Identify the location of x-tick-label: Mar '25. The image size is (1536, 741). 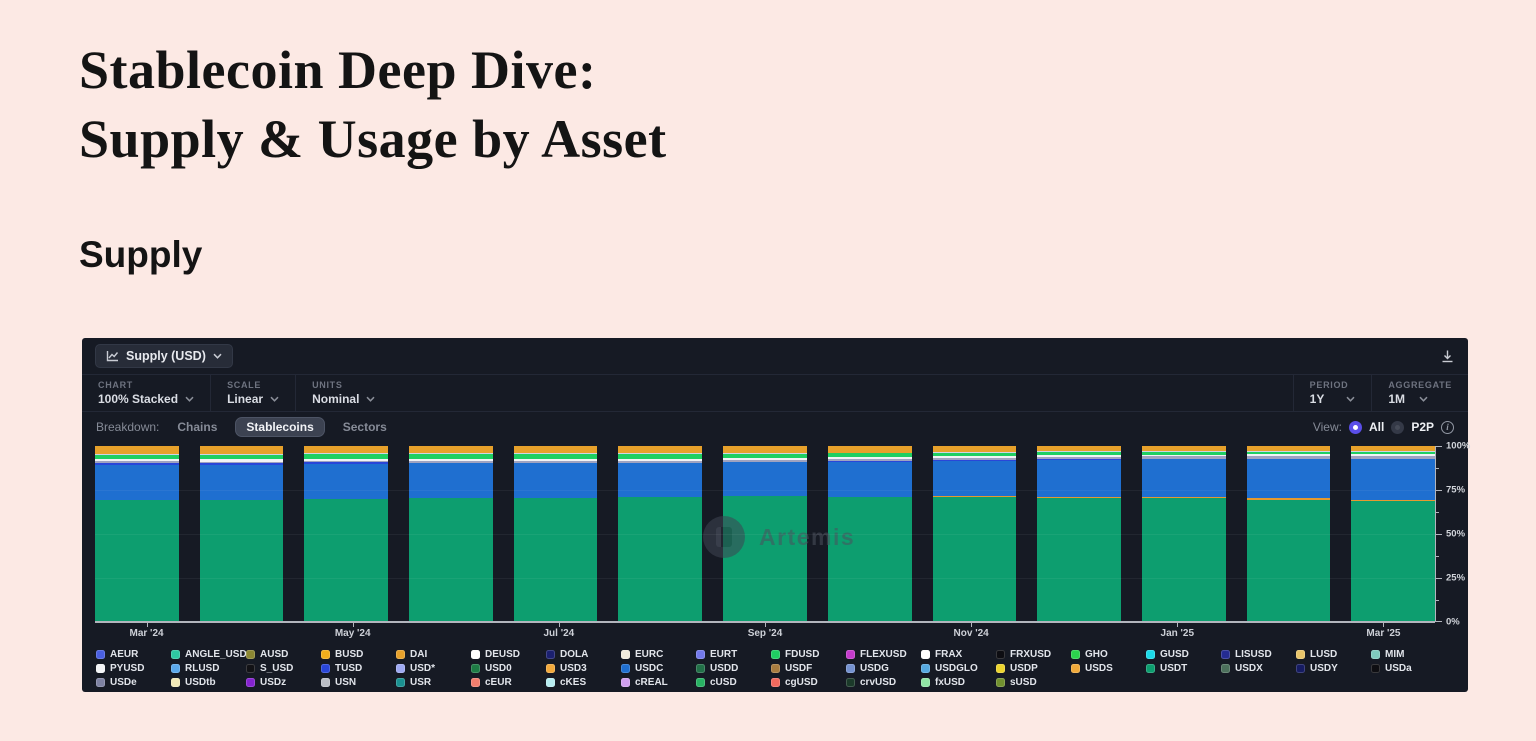
(1383, 633).